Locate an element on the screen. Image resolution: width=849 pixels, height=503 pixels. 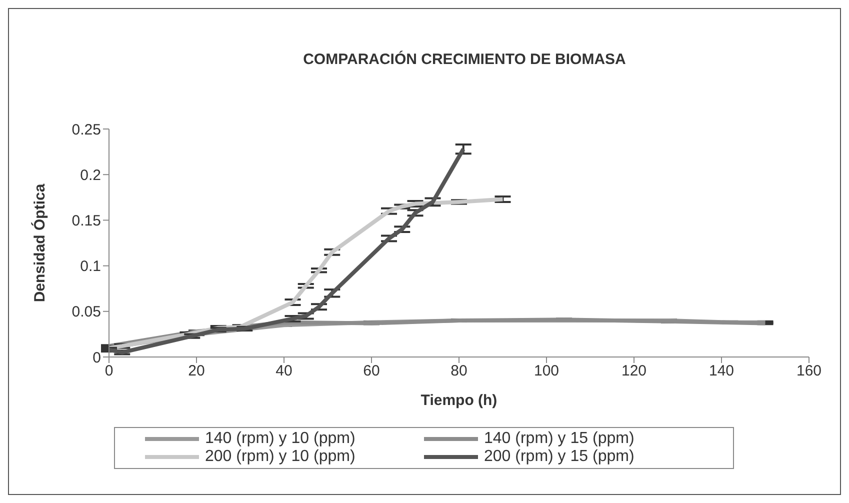
x-tick-label: 140 is located at coordinates (721, 371).